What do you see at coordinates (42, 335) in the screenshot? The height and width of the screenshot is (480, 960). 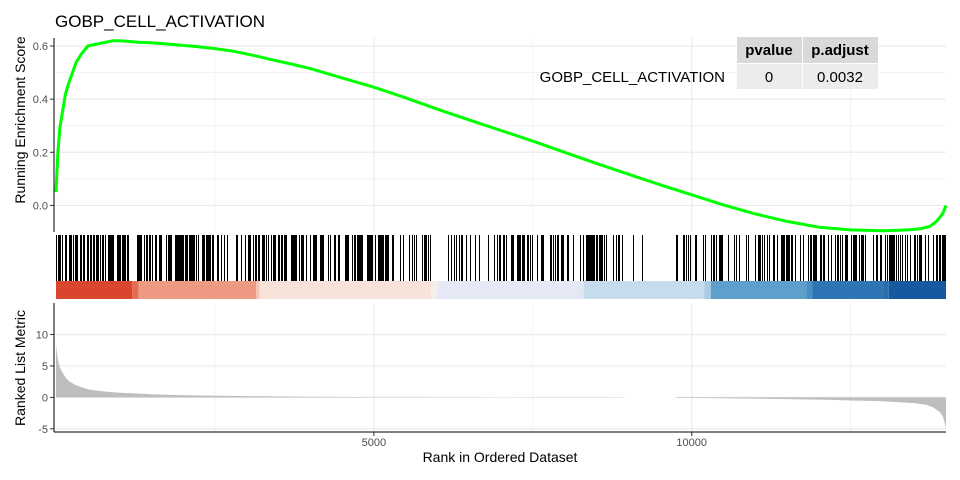 I see `metric-y-tick-label-3: 10` at bounding box center [42, 335].